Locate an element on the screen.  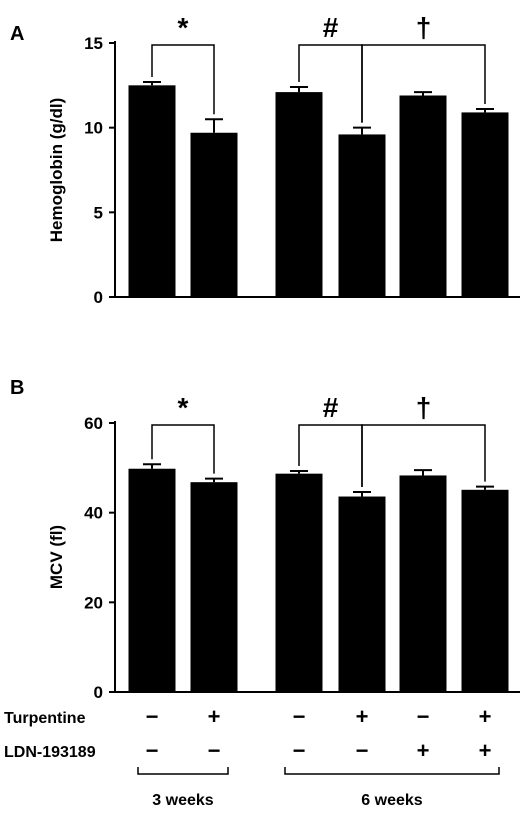
y-axis-label: Hemoglobin (g/dl) is located at coordinates (56, 170).